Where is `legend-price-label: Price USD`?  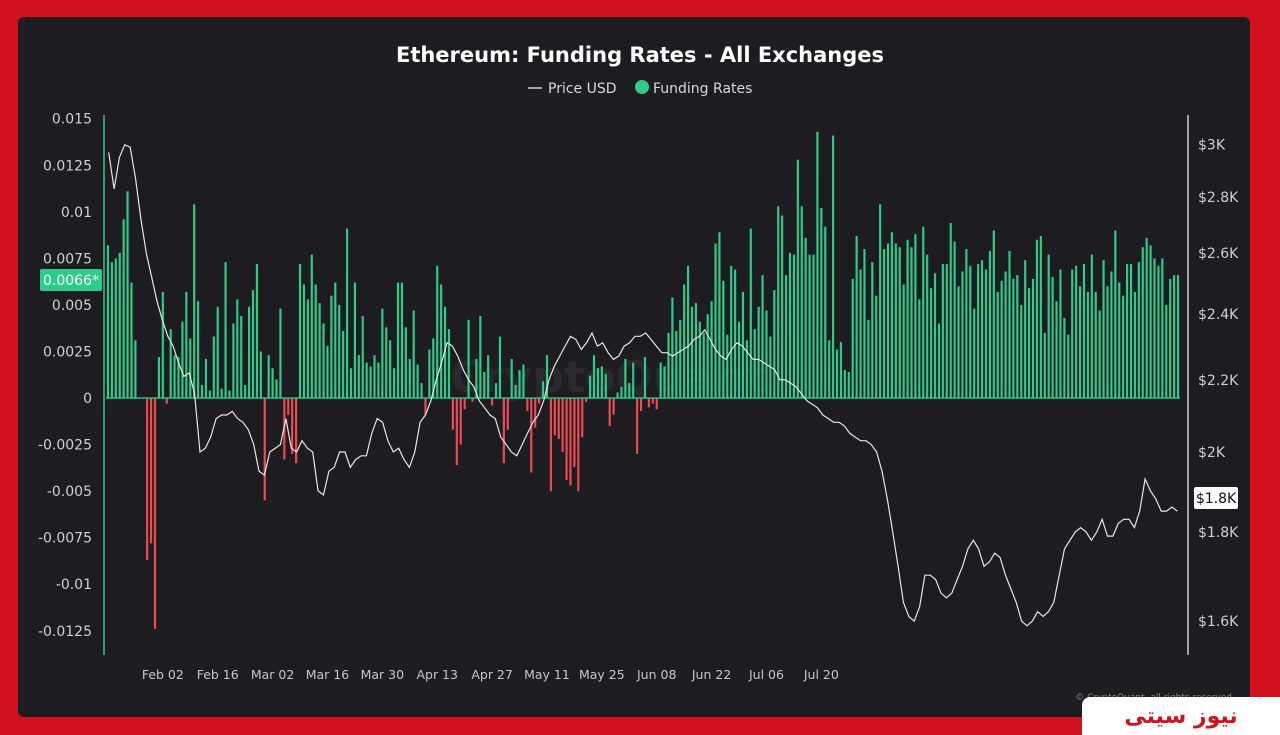
legend-price-label: Price USD is located at coordinates (582, 89).